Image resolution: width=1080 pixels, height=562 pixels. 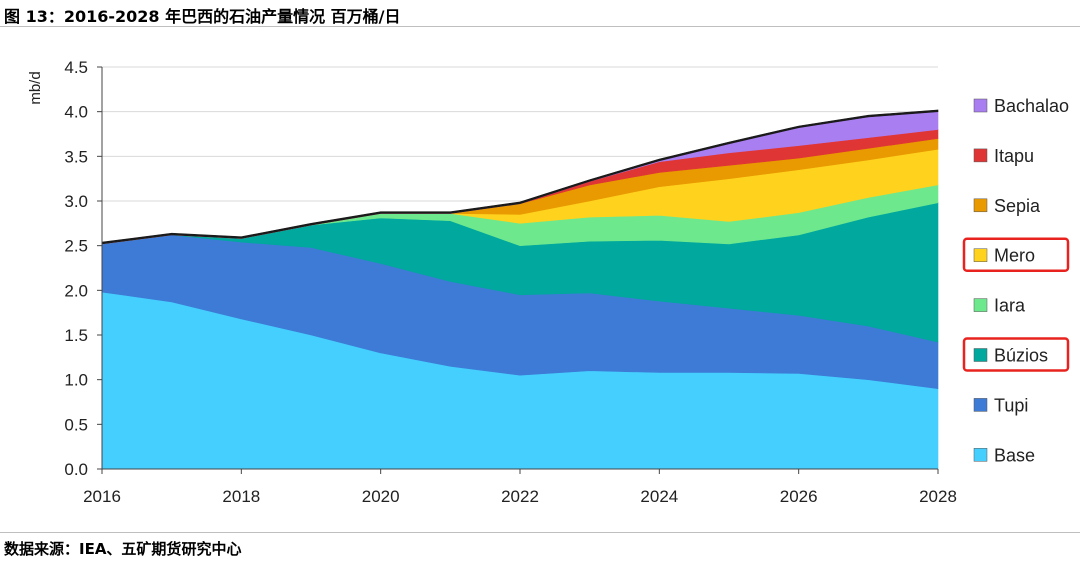 What do you see at coordinates (799, 496) in the screenshot?
I see `x-tick-label: 2026` at bounding box center [799, 496].